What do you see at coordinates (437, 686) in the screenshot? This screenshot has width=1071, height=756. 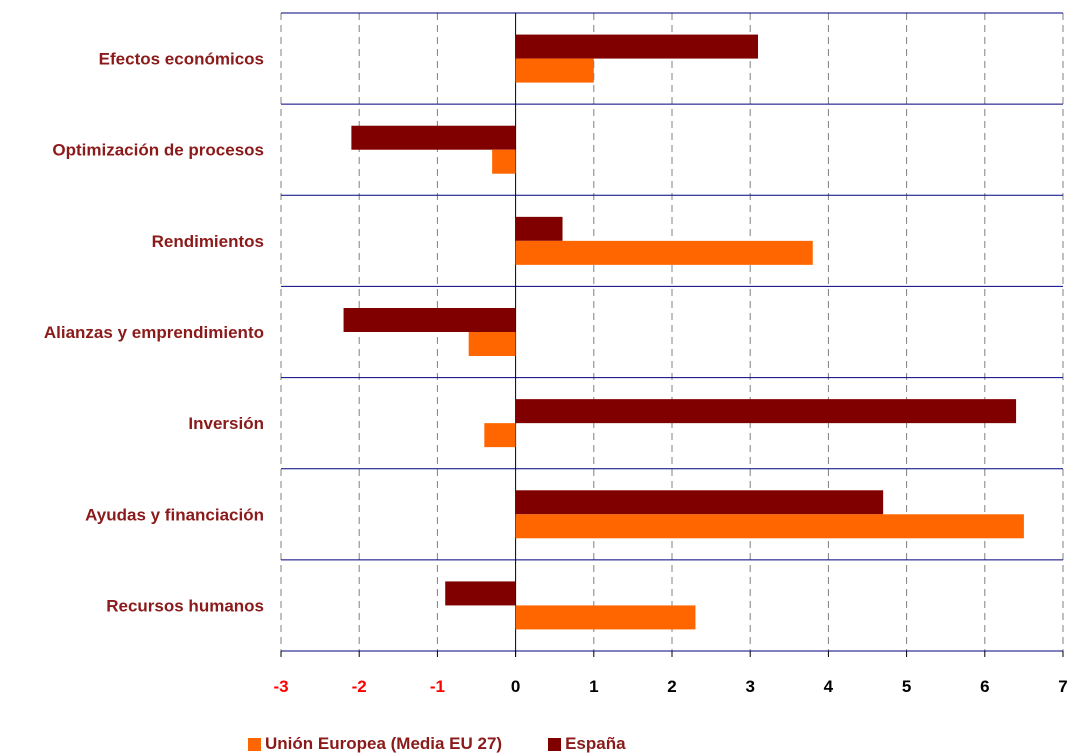 I see `x-tick-label: -1` at bounding box center [437, 686].